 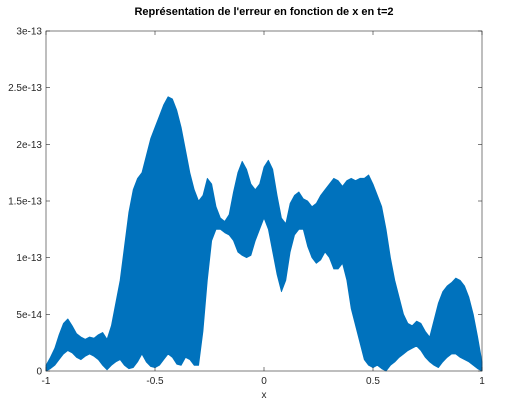 What do you see at coordinates (155, 381) in the screenshot?
I see `x-tick-label: -0.5` at bounding box center [155, 381].